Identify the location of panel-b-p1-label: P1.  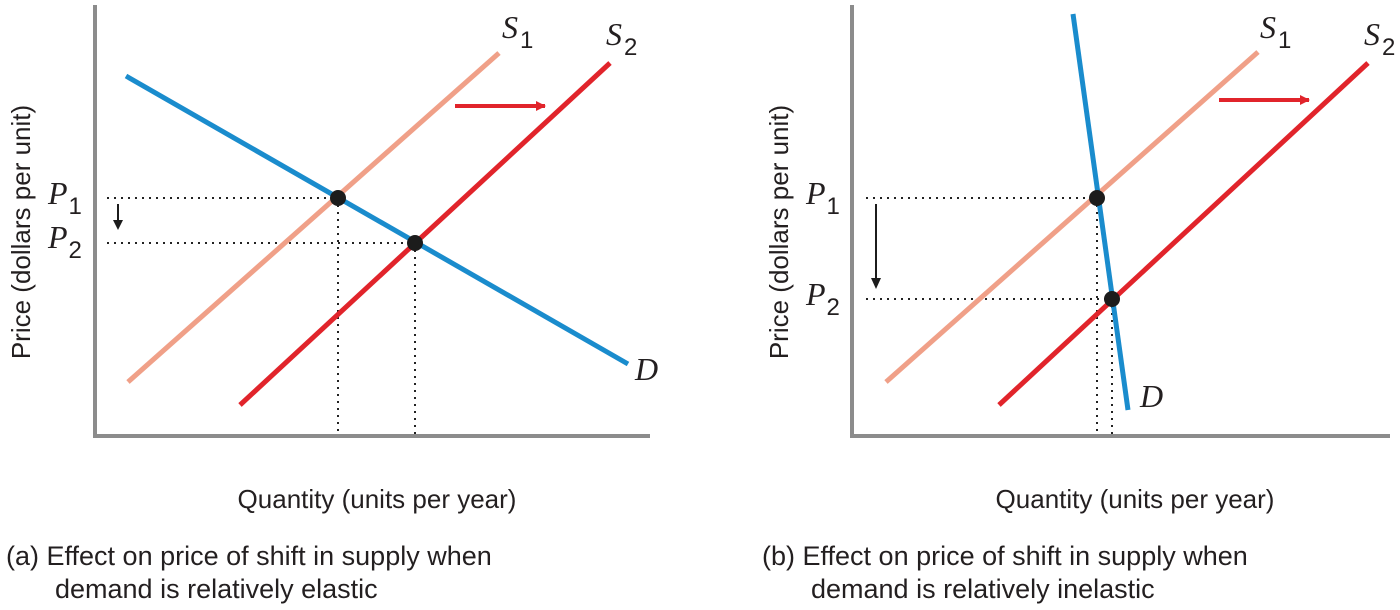
(822, 197).